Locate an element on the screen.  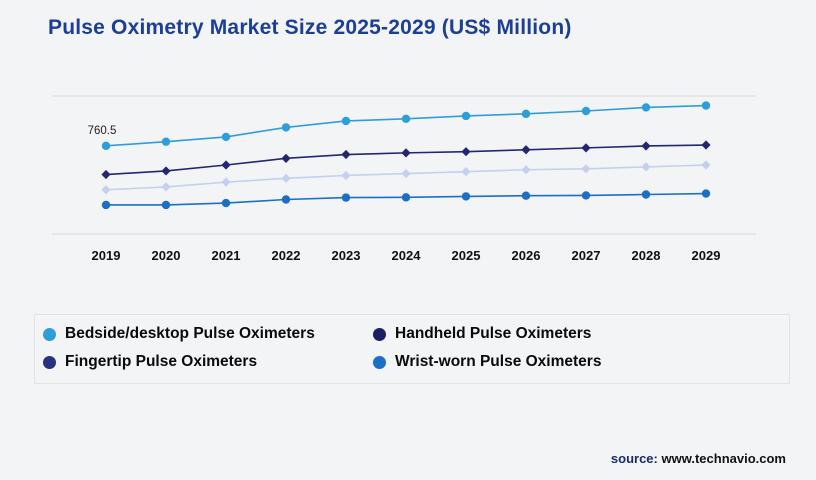
svg-text: 2029 is located at coordinates (706, 255).